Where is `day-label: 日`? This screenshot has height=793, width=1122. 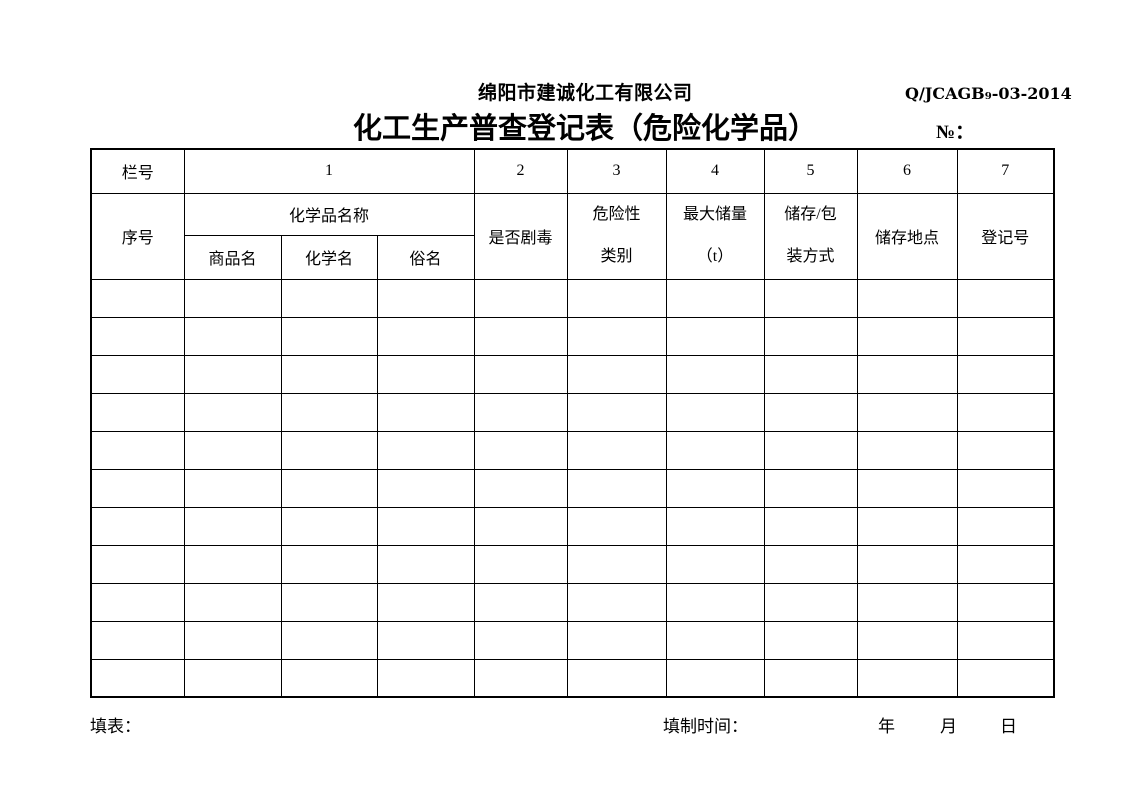 day-label: 日 is located at coordinates (1008, 726).